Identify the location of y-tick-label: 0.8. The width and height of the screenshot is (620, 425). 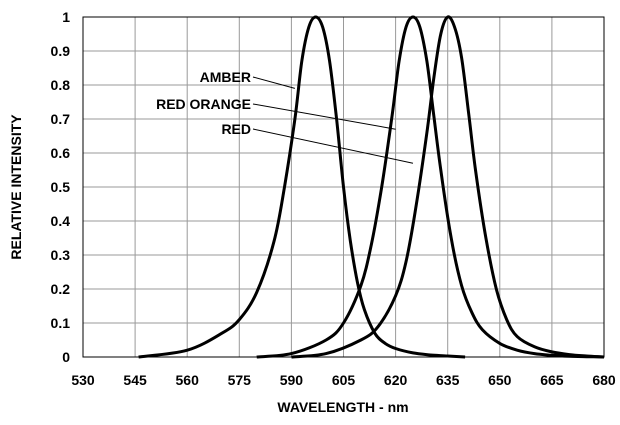
(61, 85).